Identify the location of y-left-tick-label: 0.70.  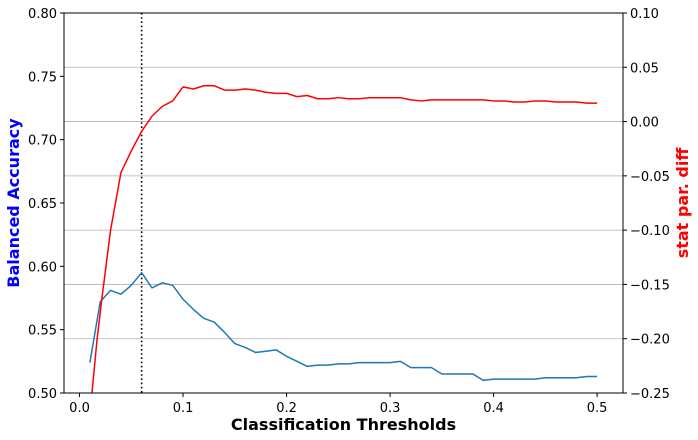
(42, 141).